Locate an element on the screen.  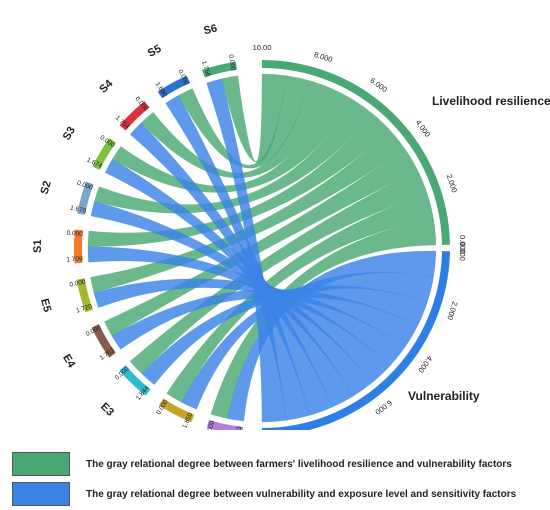
factor-name-e4: E4 is located at coordinates (69, 361).